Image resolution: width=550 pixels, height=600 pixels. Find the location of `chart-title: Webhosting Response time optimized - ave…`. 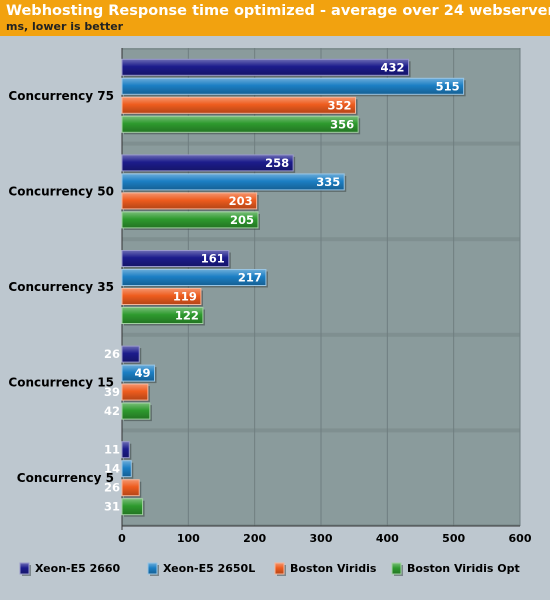

chart-title: Webhosting Response time optimized - ave… is located at coordinates (278, 11).